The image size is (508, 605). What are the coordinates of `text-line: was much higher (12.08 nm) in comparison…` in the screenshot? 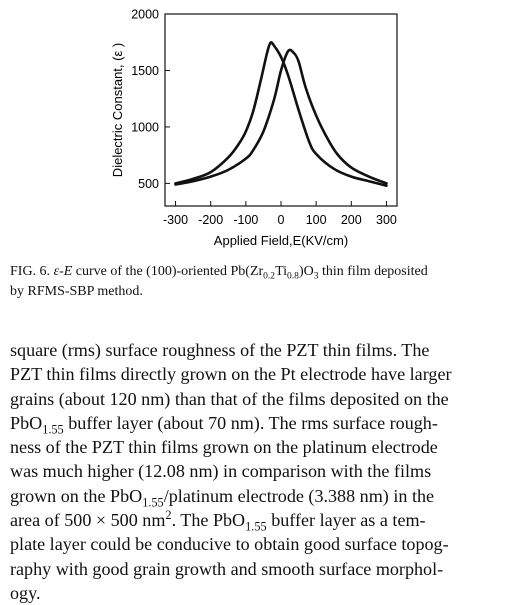 It's located at (221, 471).